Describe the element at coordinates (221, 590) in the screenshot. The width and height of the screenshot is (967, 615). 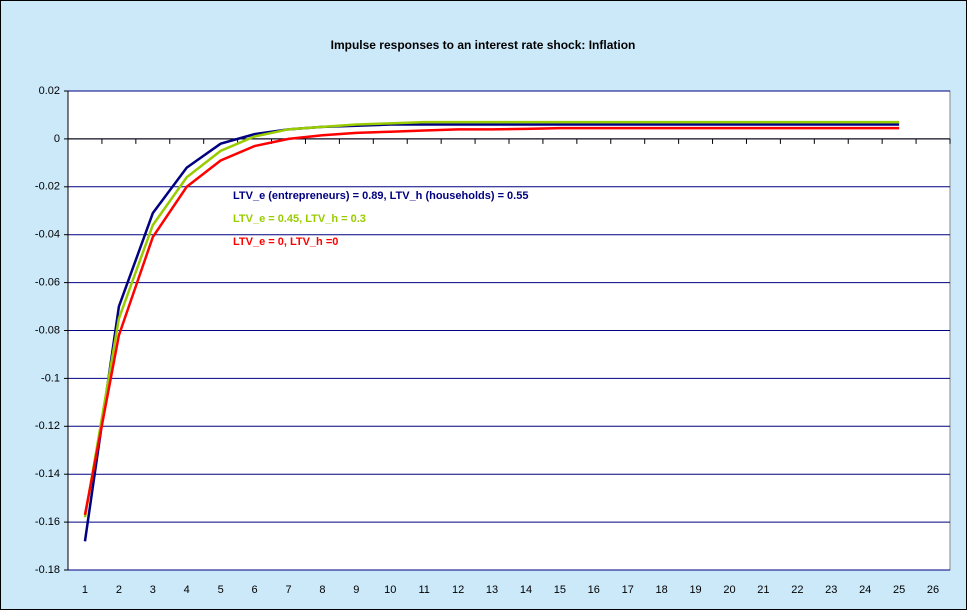
I see `x-tick-label: 5` at that location.